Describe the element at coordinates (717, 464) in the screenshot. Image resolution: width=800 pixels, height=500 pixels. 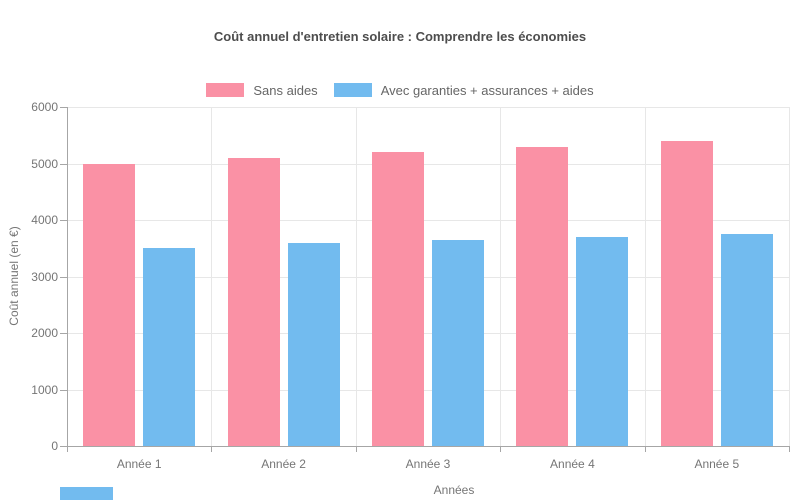
I see `x-tick-label: Année 5` at that location.